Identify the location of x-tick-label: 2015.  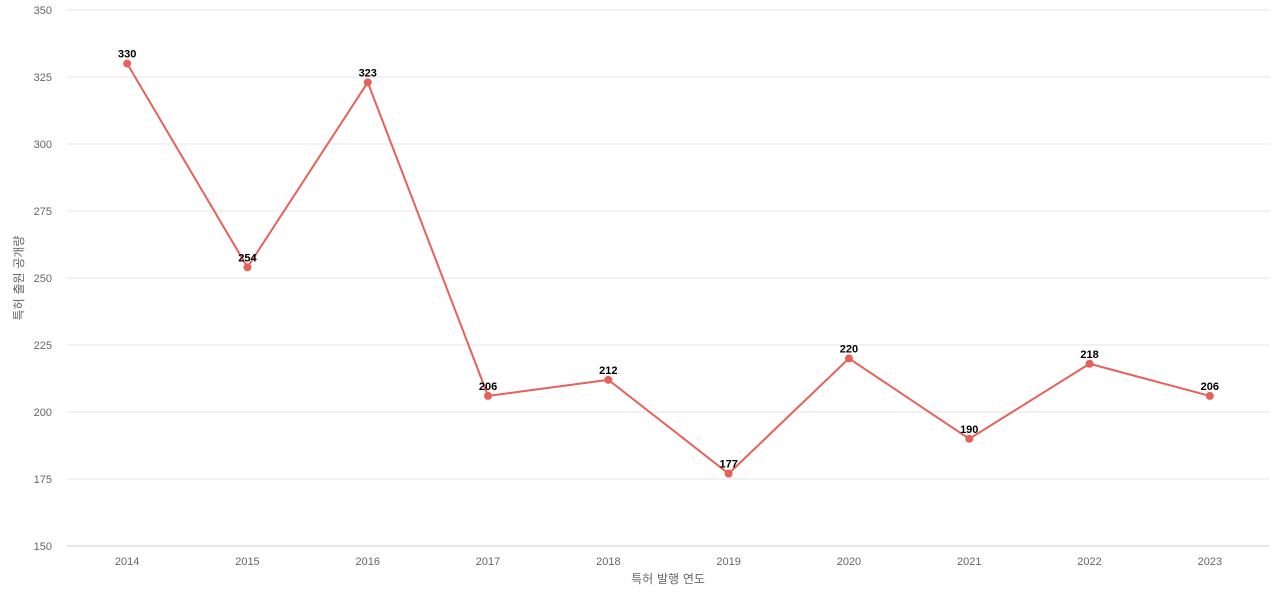
(247, 562).